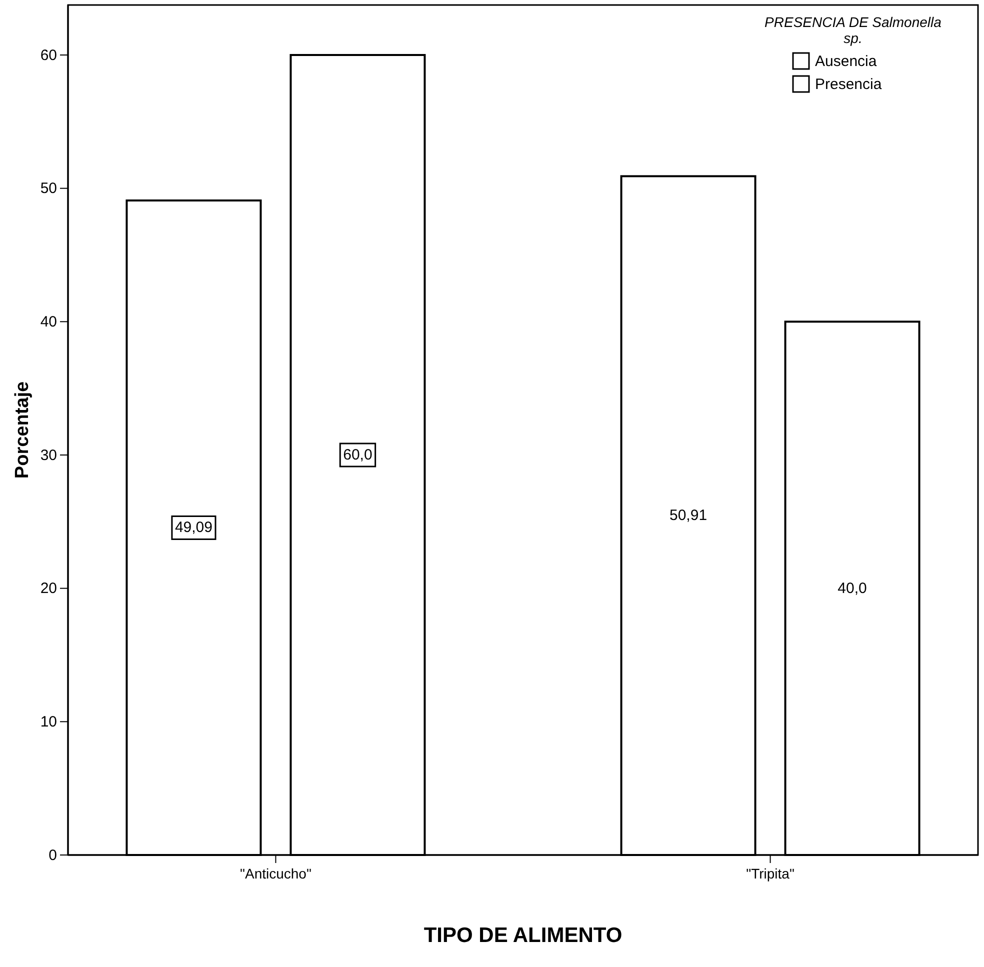  I want to click on data-label: 49,09, so click(193, 527).